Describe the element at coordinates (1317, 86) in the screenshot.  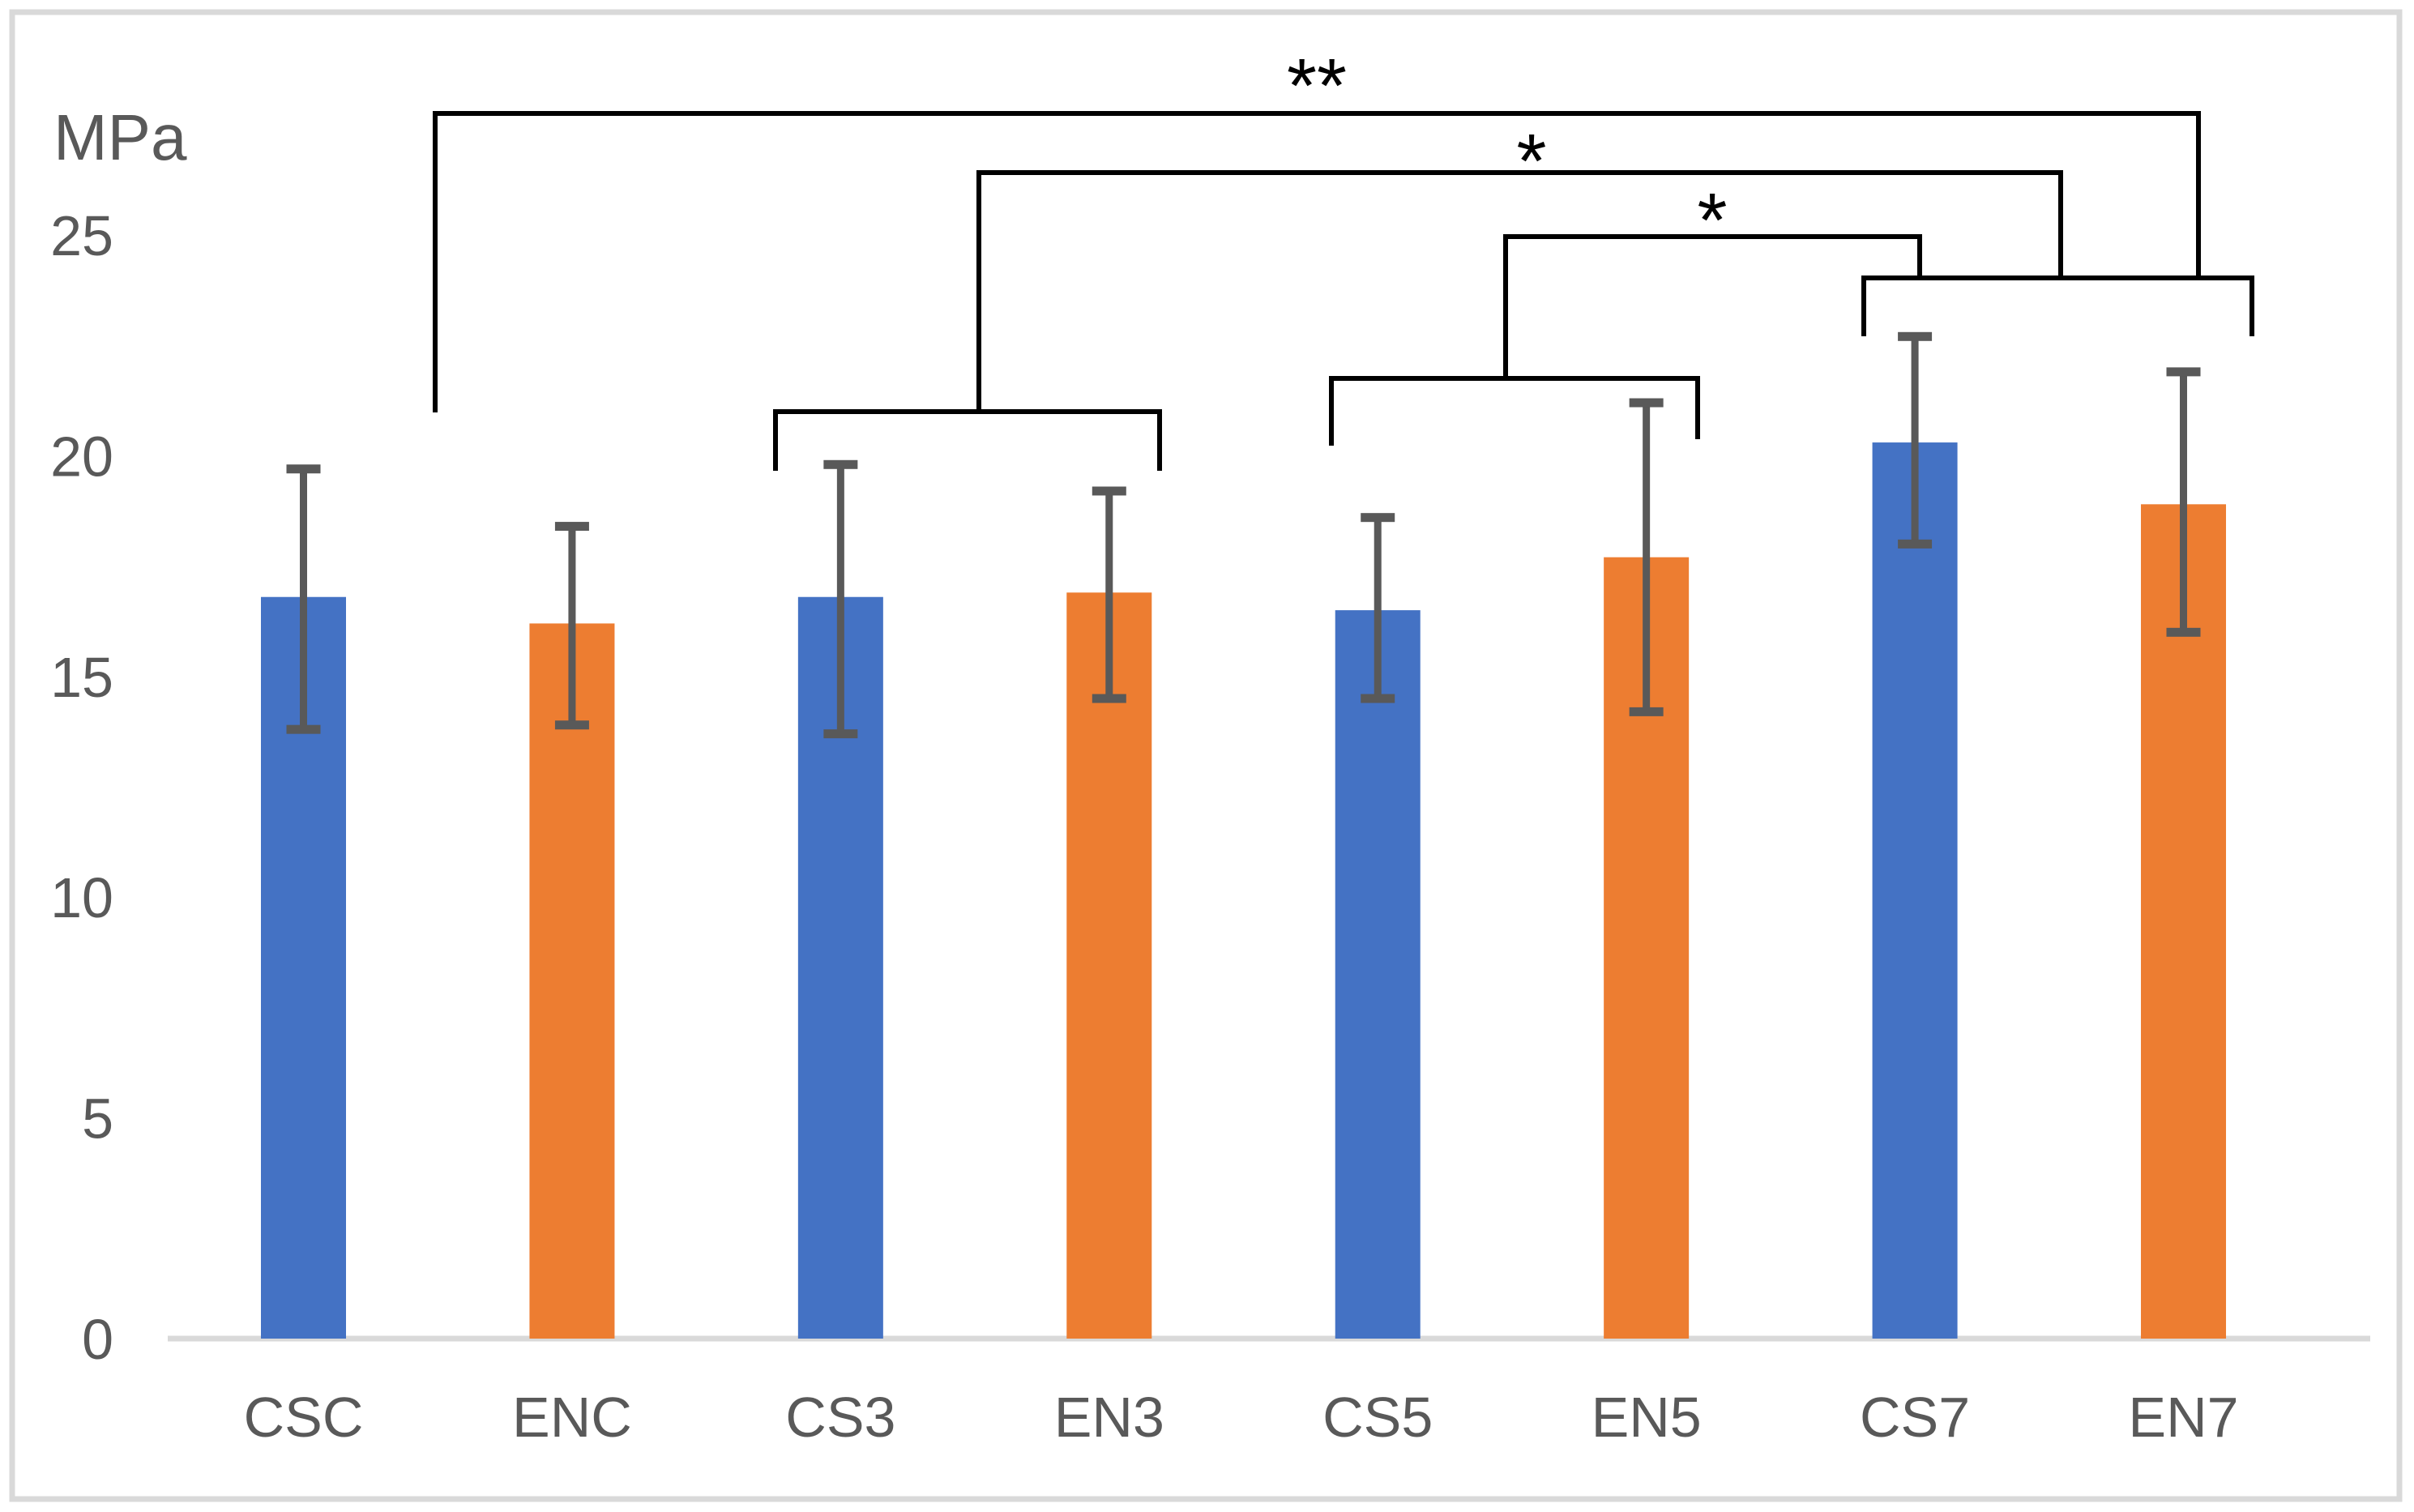
I see `significance-label-1: **` at that location.